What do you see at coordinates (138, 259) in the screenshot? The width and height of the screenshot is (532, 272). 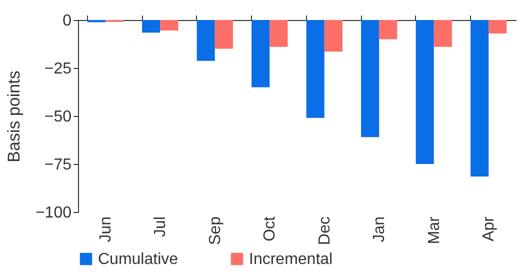 I see `legend-label: Cumulative` at bounding box center [138, 259].